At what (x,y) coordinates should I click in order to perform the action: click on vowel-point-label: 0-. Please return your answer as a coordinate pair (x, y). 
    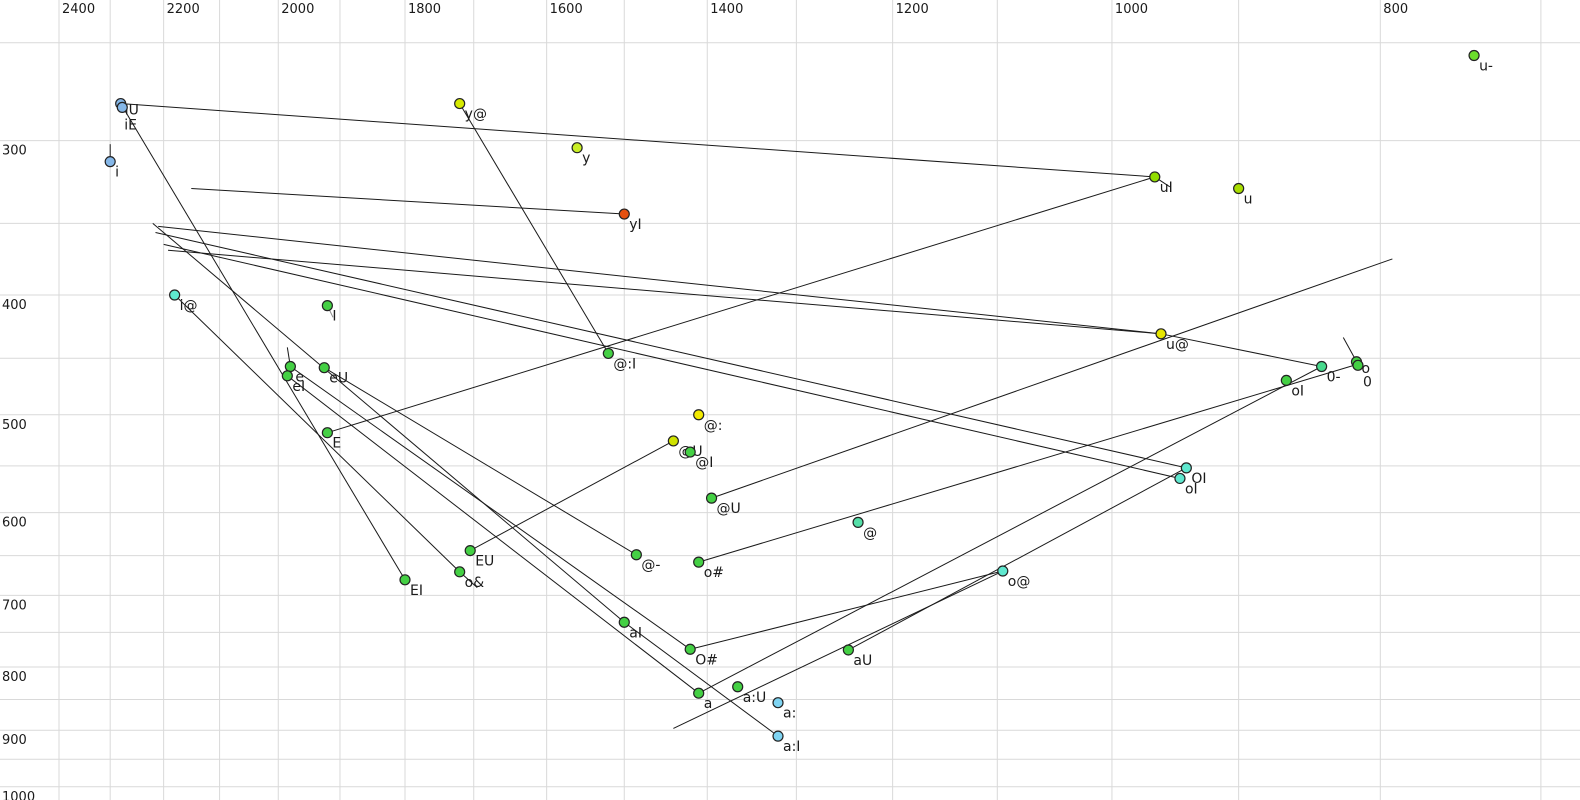
    Looking at the image, I should click on (1334, 377).